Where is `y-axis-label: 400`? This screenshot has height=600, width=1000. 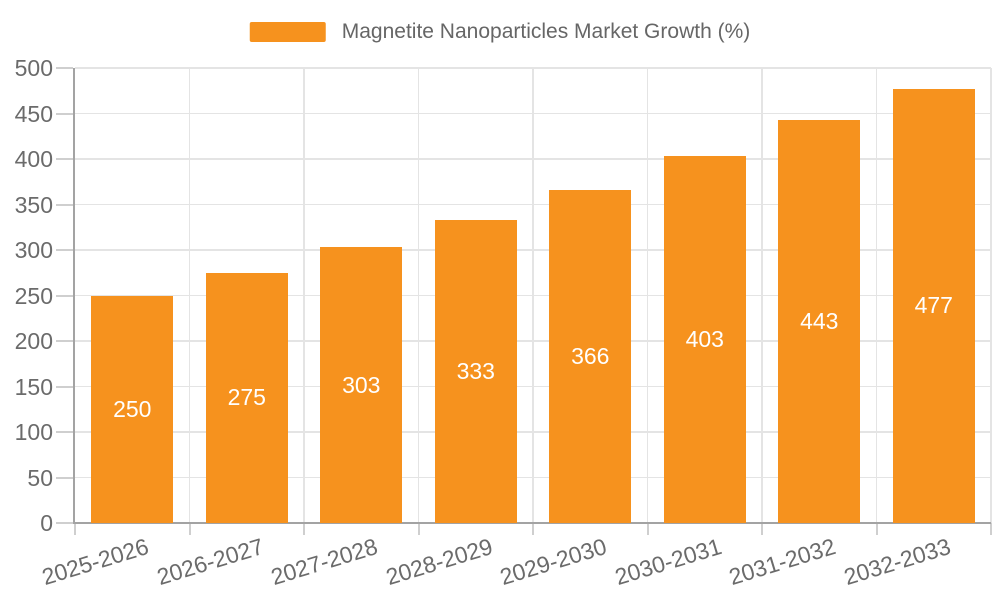
y-axis-label: 400 is located at coordinates (33, 159).